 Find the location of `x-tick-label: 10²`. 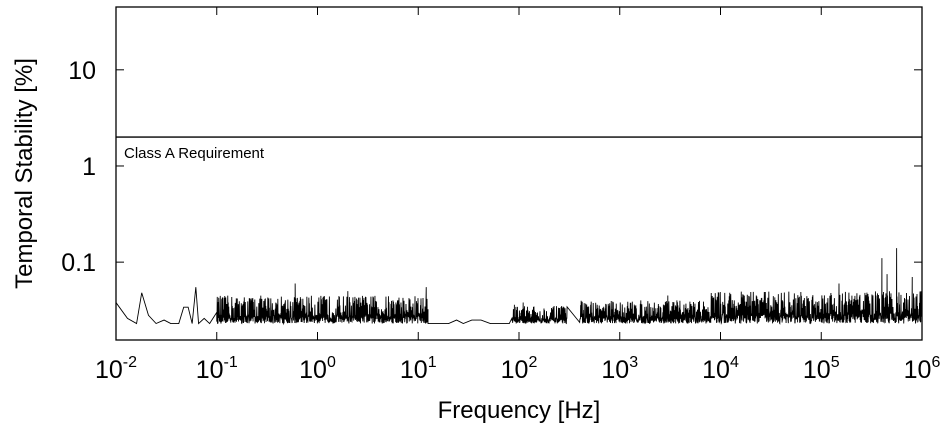

x-tick-label: 10² is located at coordinates (519, 369).